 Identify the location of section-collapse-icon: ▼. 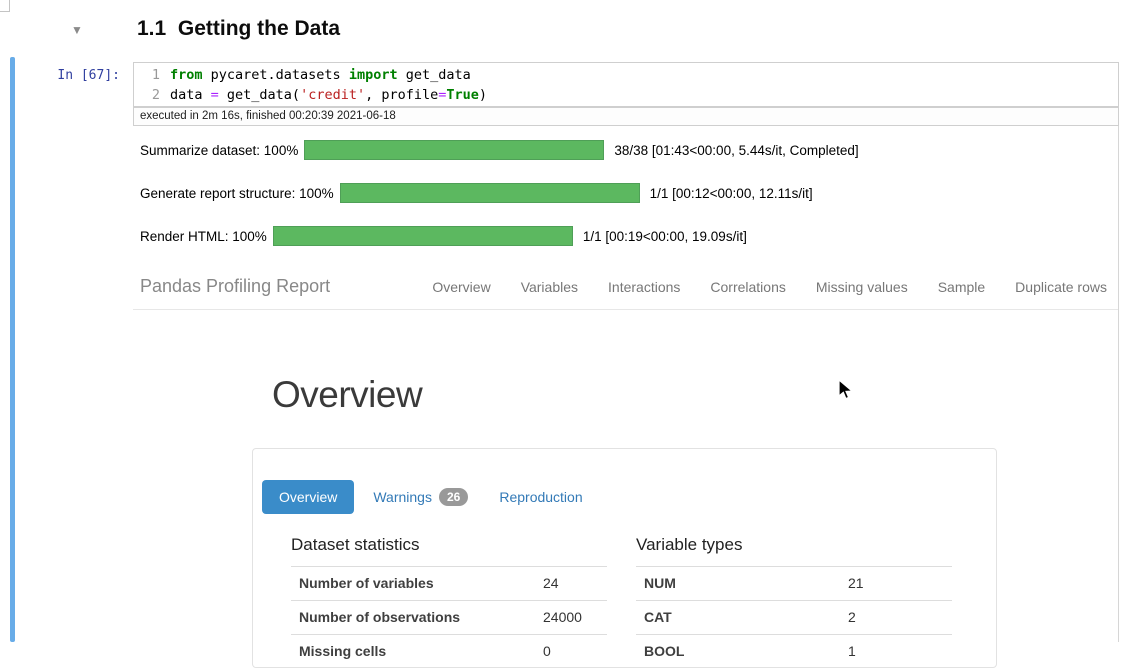
(77, 30).